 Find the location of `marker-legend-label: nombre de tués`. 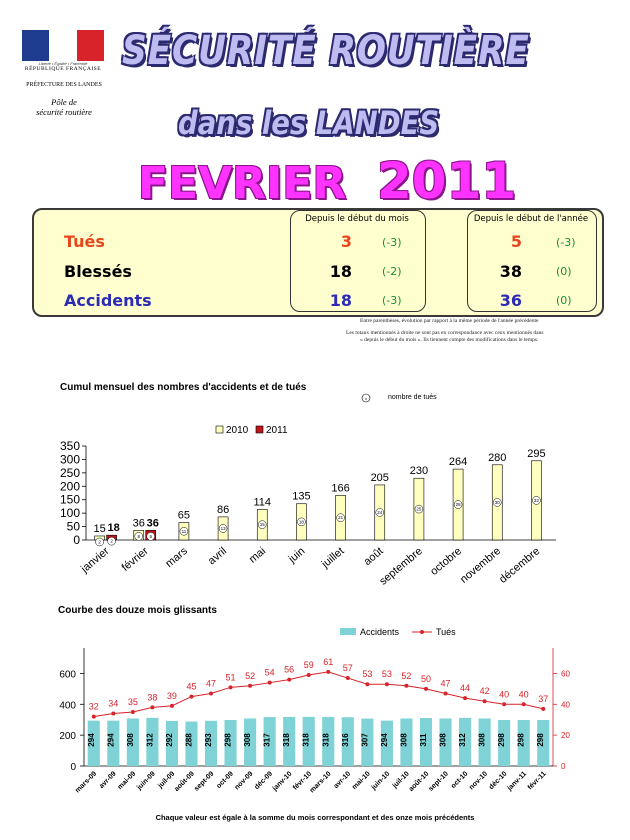

marker-legend-label: nombre de tués is located at coordinates (412, 397).